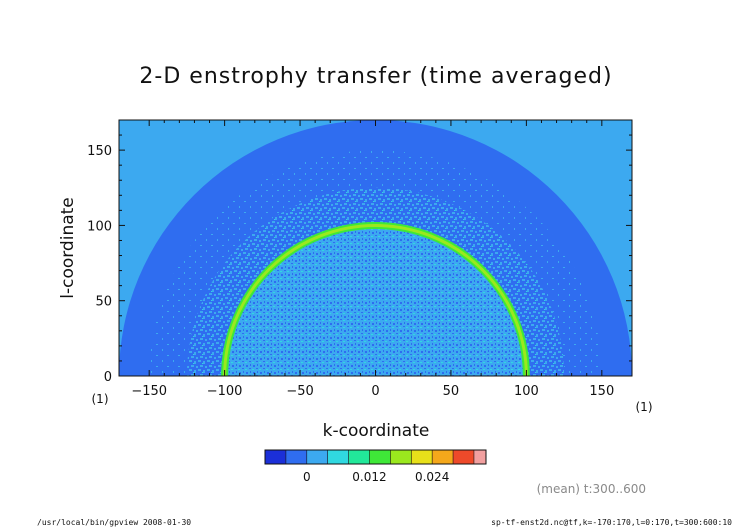 This screenshot has width=752, height=532. I want to click on x-tick-label: 100, so click(526, 391).